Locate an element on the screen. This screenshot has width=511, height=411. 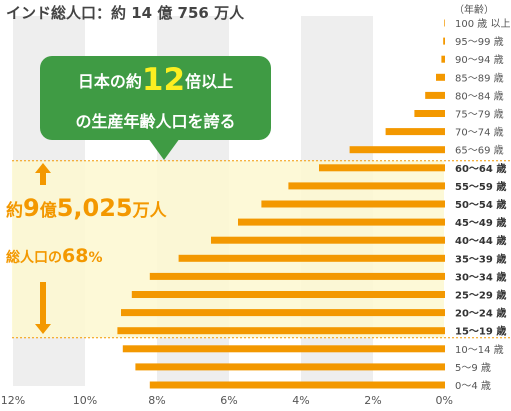
stat1-number2: 5,025 is located at coordinates (94, 208).